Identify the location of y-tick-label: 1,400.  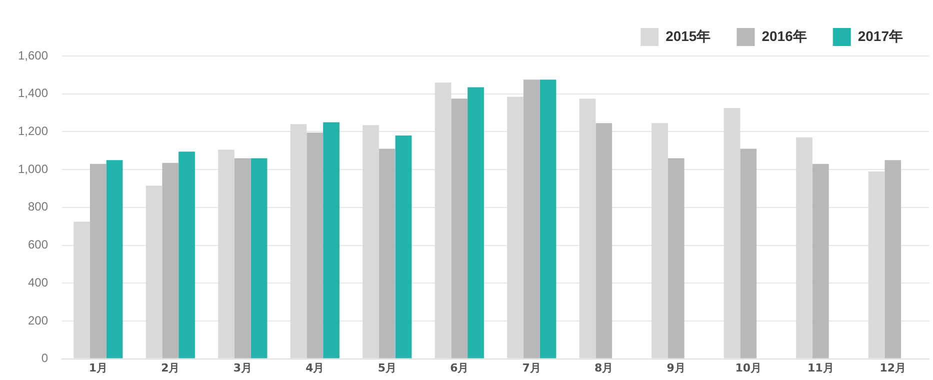
(33, 93).